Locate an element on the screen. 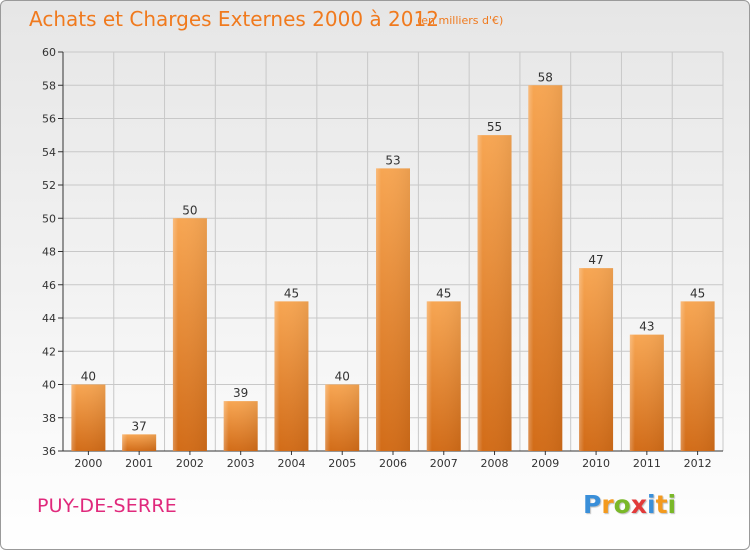 This screenshot has height=550, width=750. y-tick-label: 54 is located at coordinates (49, 152).